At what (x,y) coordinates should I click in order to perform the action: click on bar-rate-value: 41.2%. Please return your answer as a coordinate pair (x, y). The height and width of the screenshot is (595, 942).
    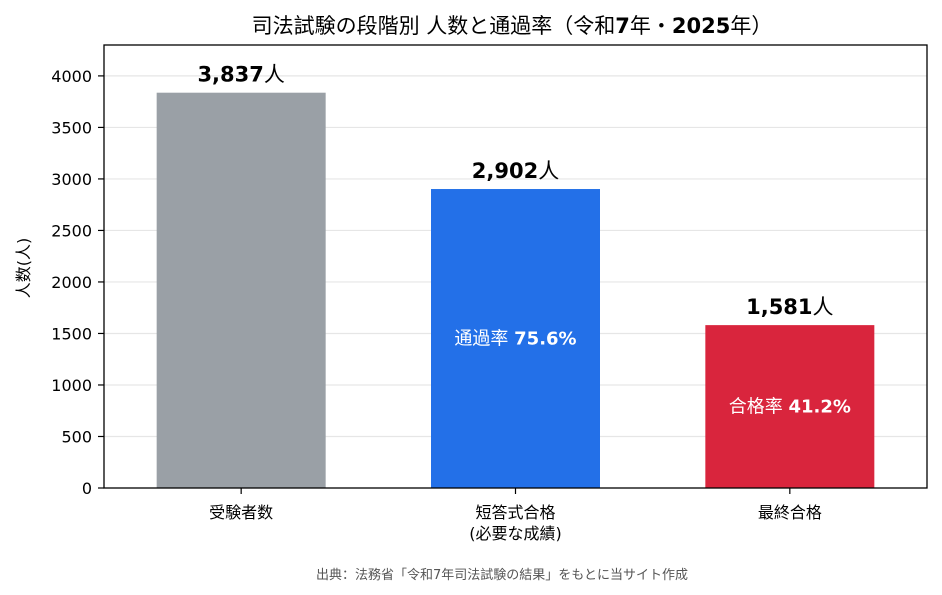
    Looking at the image, I should click on (819, 407).